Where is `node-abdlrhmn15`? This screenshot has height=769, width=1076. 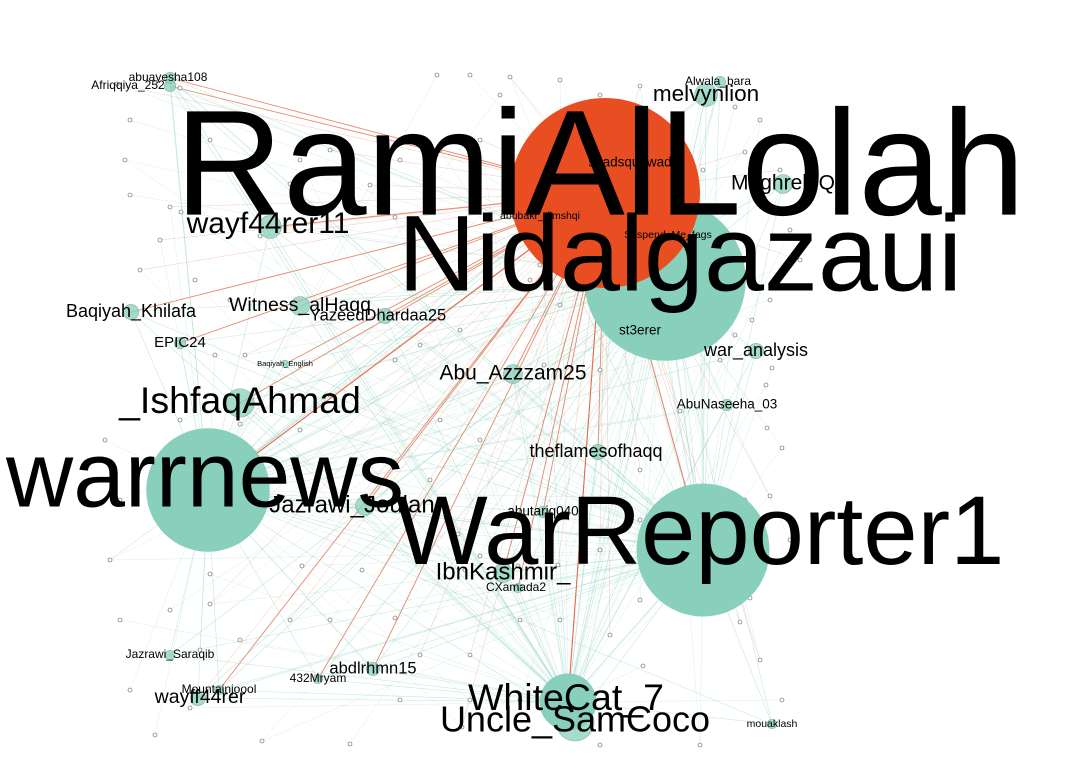 node-abdlrhmn15 is located at coordinates (373, 669).